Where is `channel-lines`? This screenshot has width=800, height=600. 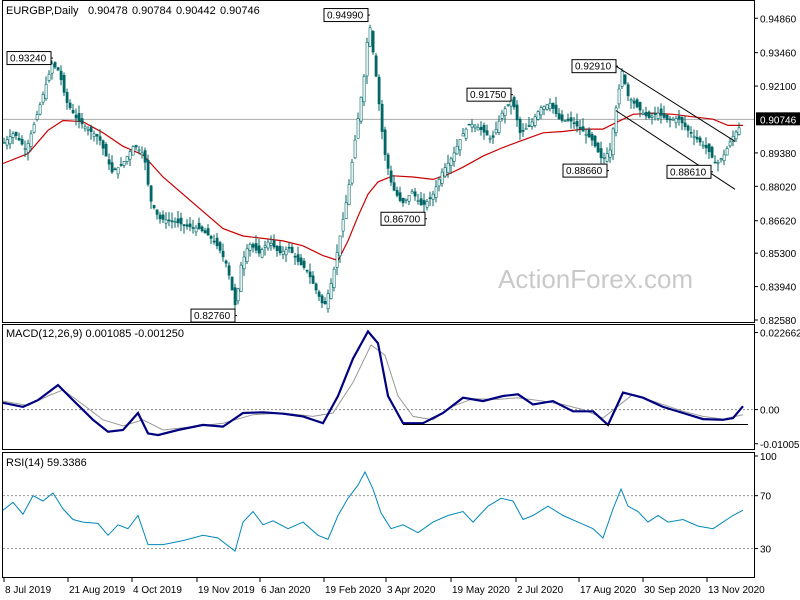 channel-lines is located at coordinates (675, 127).